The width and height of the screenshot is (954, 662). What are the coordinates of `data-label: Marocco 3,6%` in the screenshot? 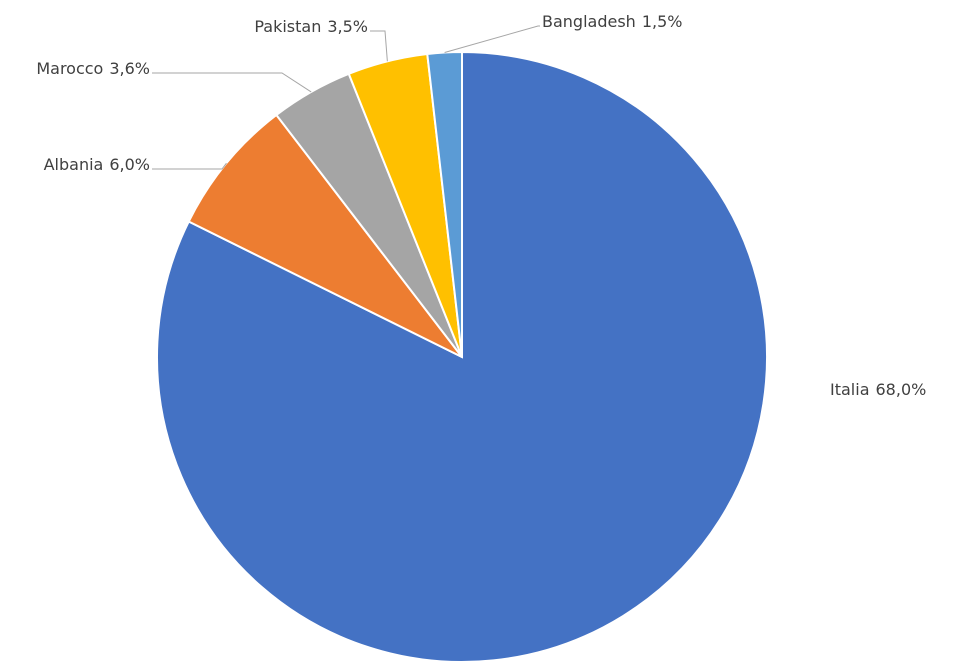 It's located at (93, 68).